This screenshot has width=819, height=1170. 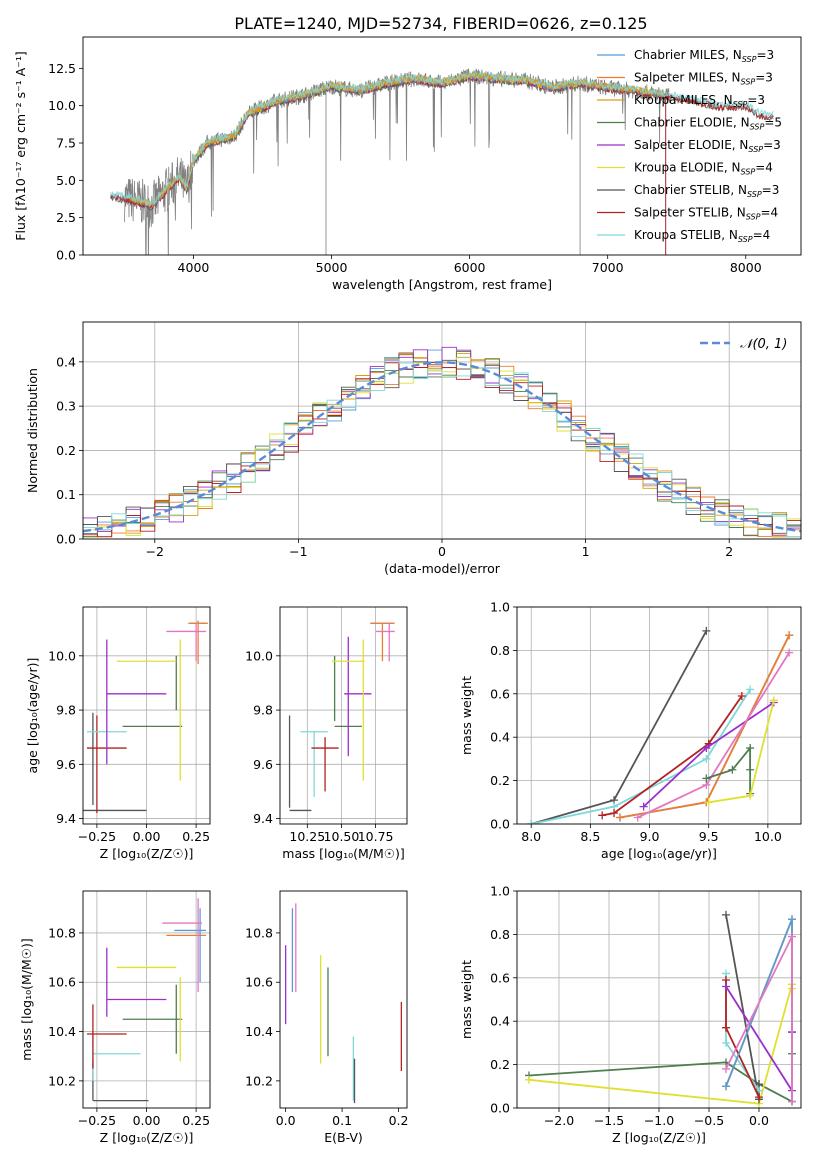 What do you see at coordinates (500, 693) in the screenshot?
I see `y-tick-label: 0.6` at bounding box center [500, 693].